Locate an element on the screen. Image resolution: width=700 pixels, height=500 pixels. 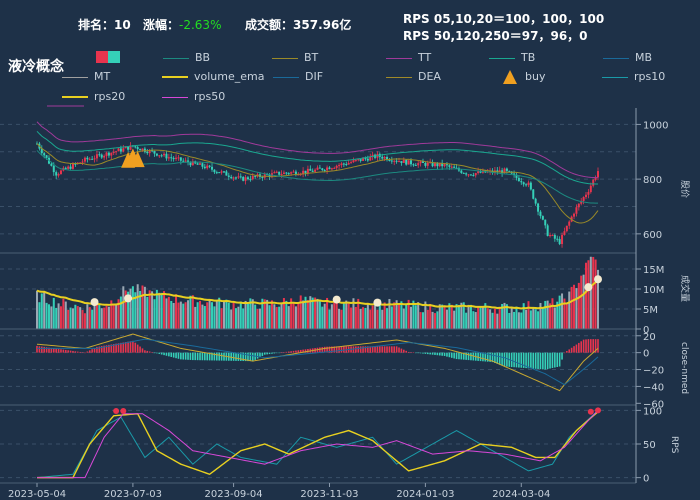
change-label: 涨幅： is located at coordinates (161, 25).